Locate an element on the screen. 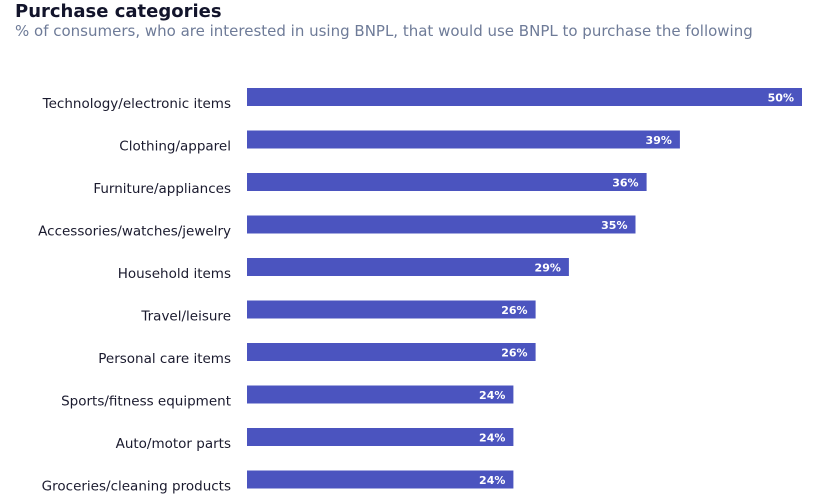  chart-title: Purchase categories is located at coordinates (118, 11).